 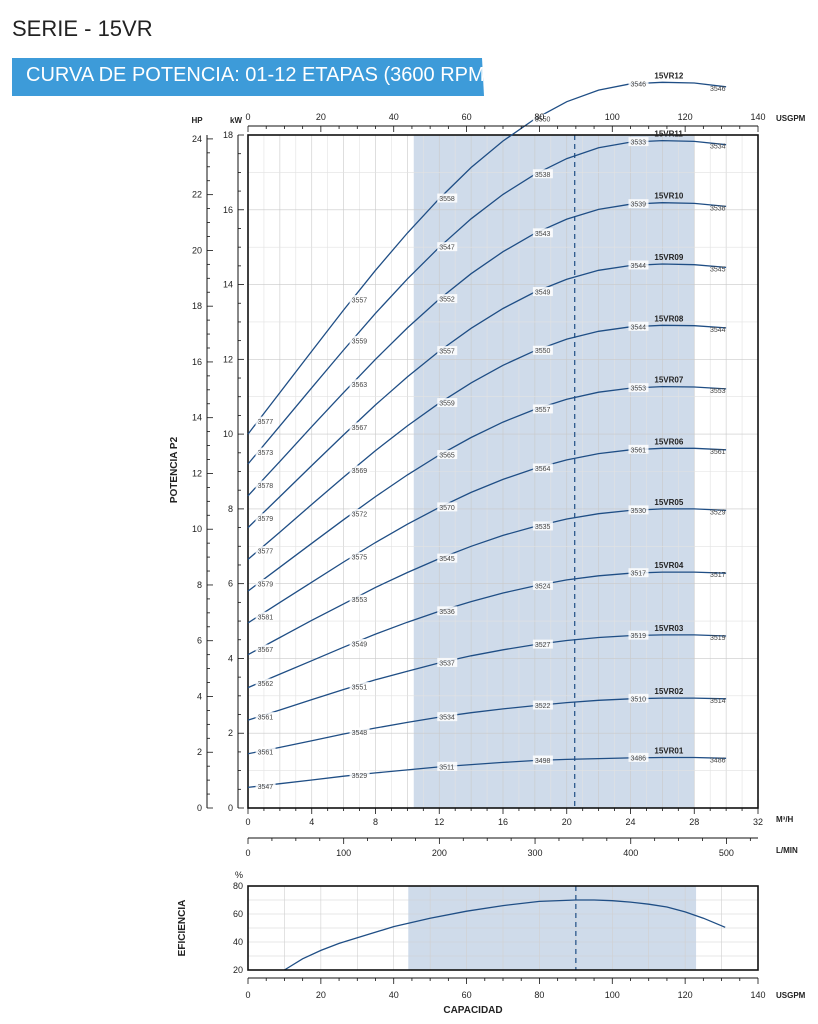 I want to click on rpm-label: 3564, so click(x=543, y=469).